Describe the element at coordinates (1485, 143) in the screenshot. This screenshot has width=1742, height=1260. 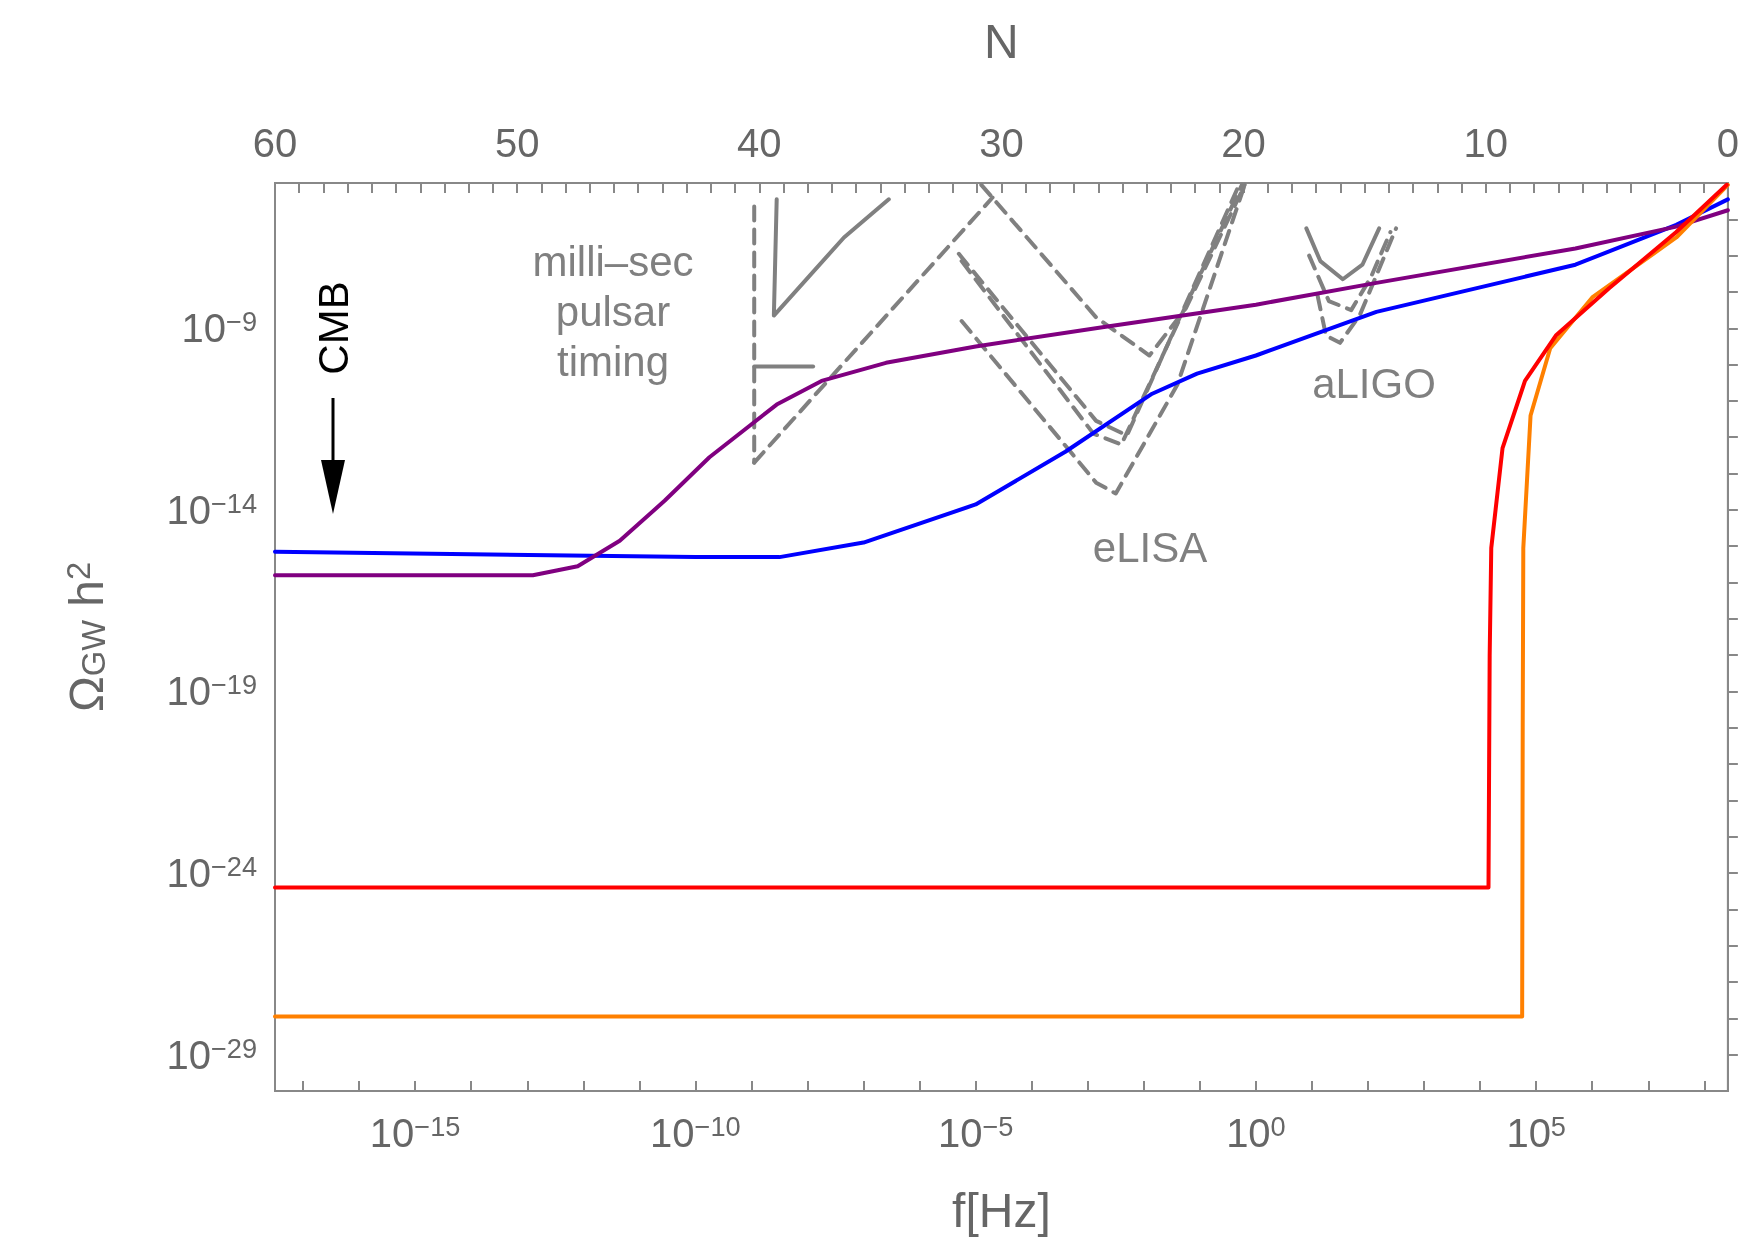
I see `x2-tick-label: 10` at that location.